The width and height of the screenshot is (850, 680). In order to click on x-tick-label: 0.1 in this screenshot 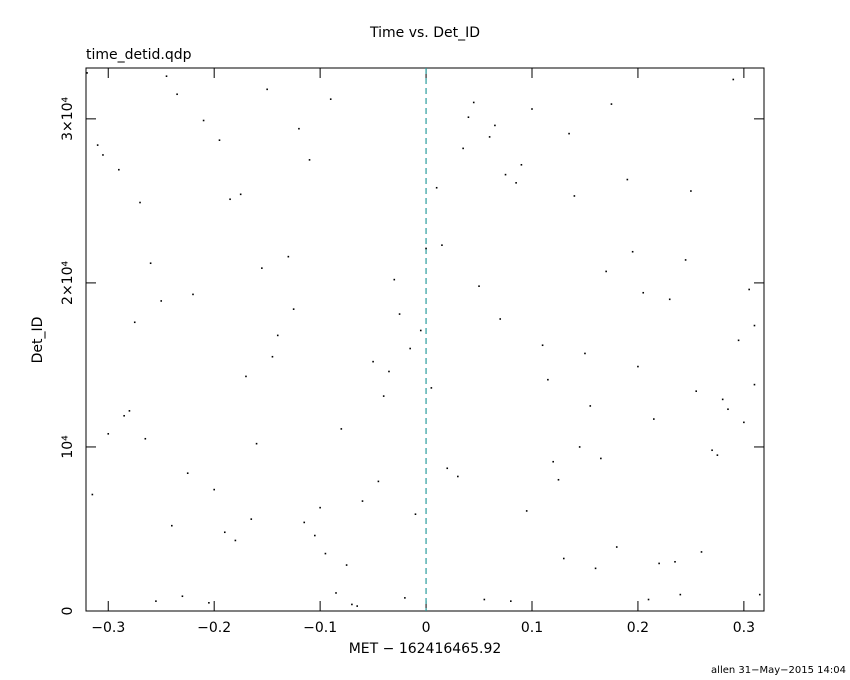, I will do `click(532, 628)`.